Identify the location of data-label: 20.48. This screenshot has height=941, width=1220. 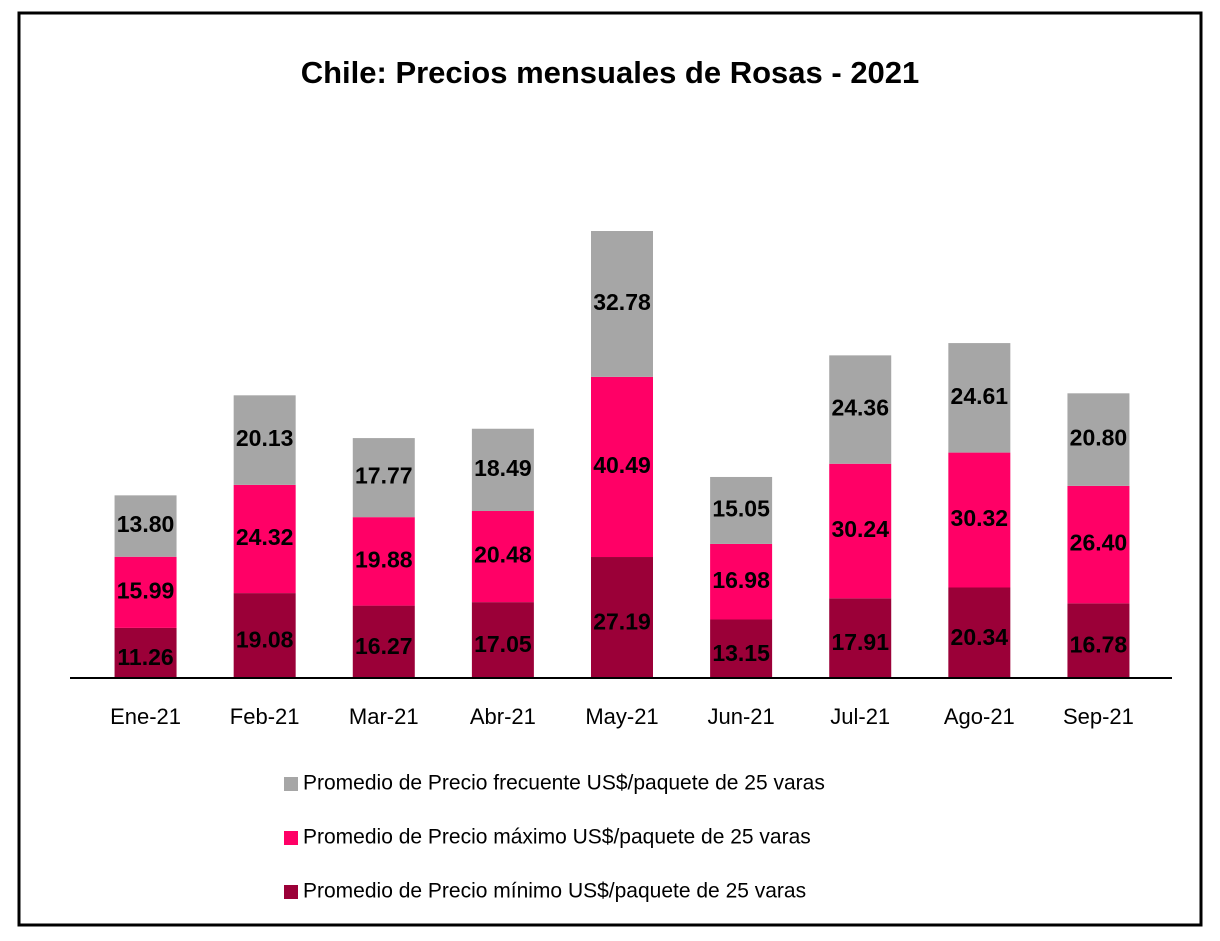
(503, 555).